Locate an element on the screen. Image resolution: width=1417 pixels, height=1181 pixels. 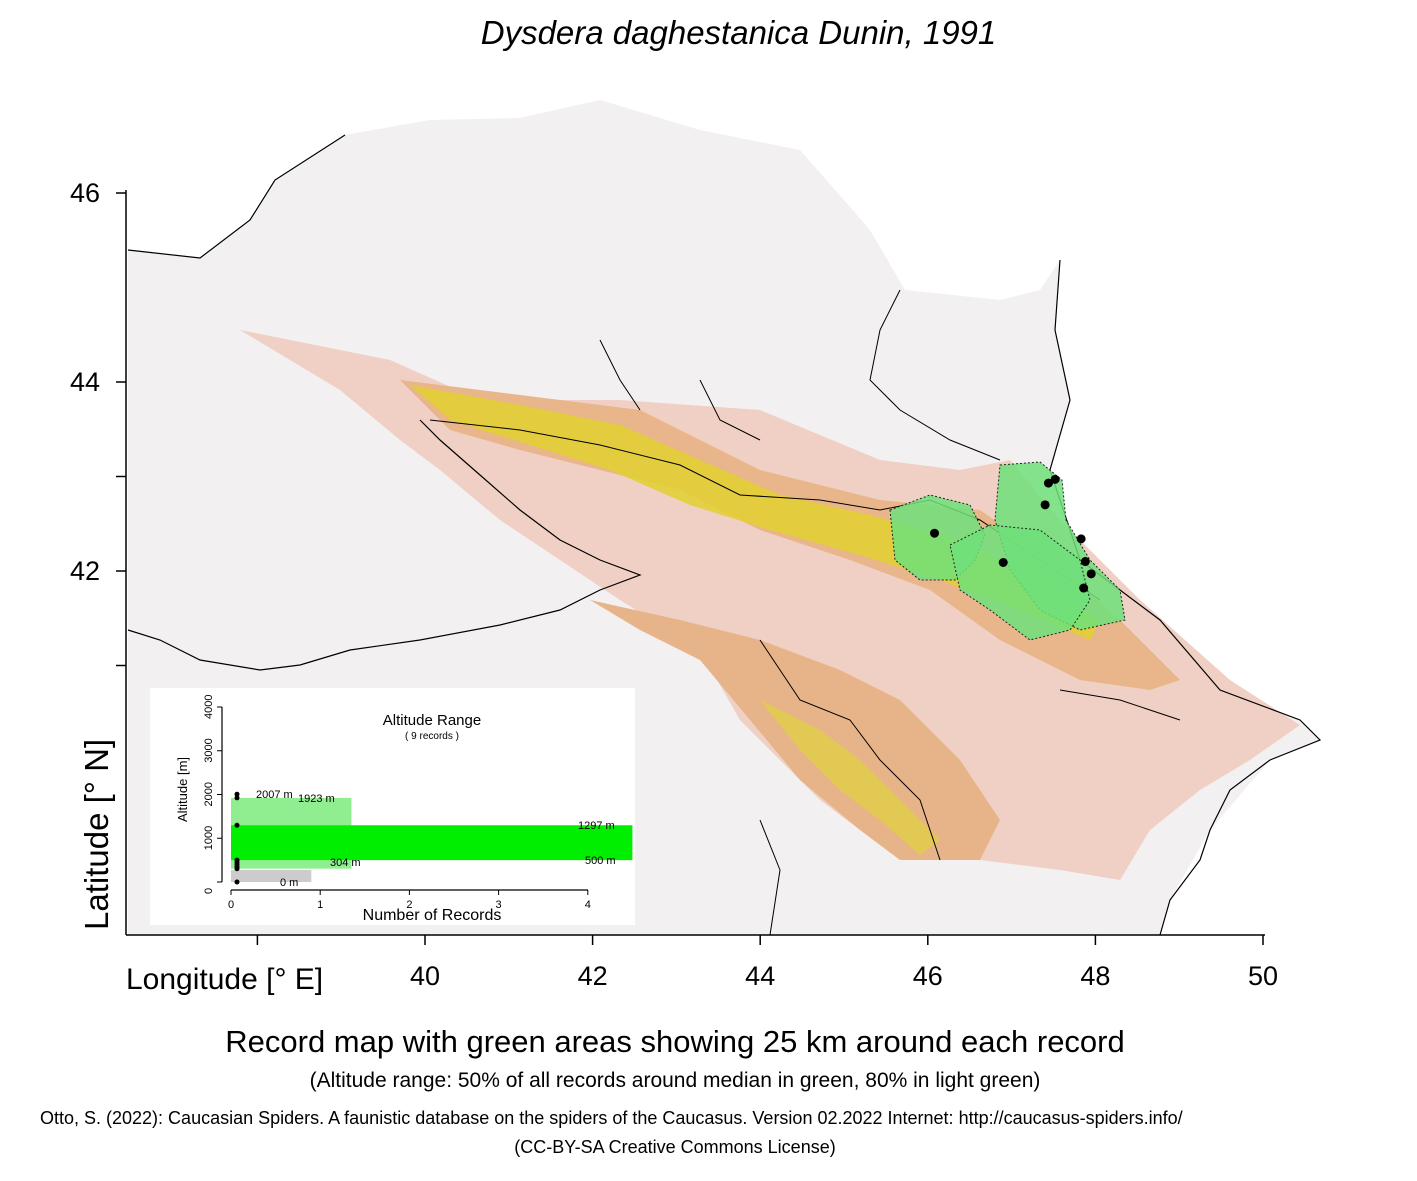
map-title: Dysdera daghestanica Dunin, 1991 is located at coordinates (738, 32).